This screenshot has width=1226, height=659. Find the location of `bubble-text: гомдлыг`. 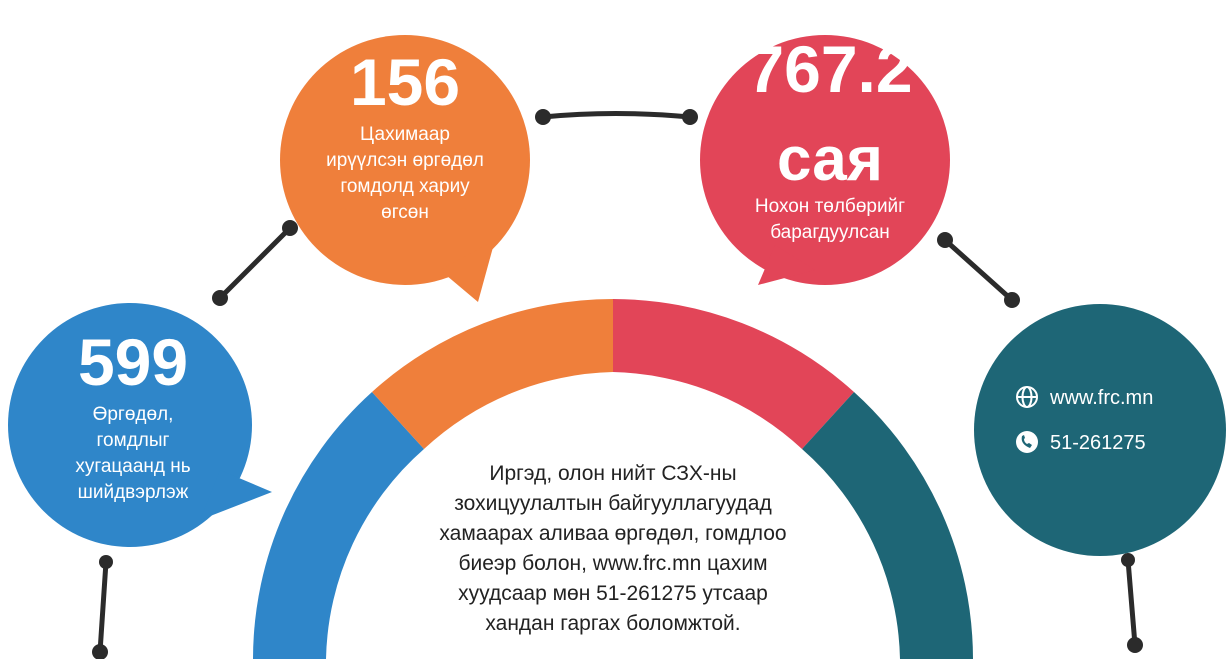

bubble-text: гомдлыг is located at coordinates (133, 440).